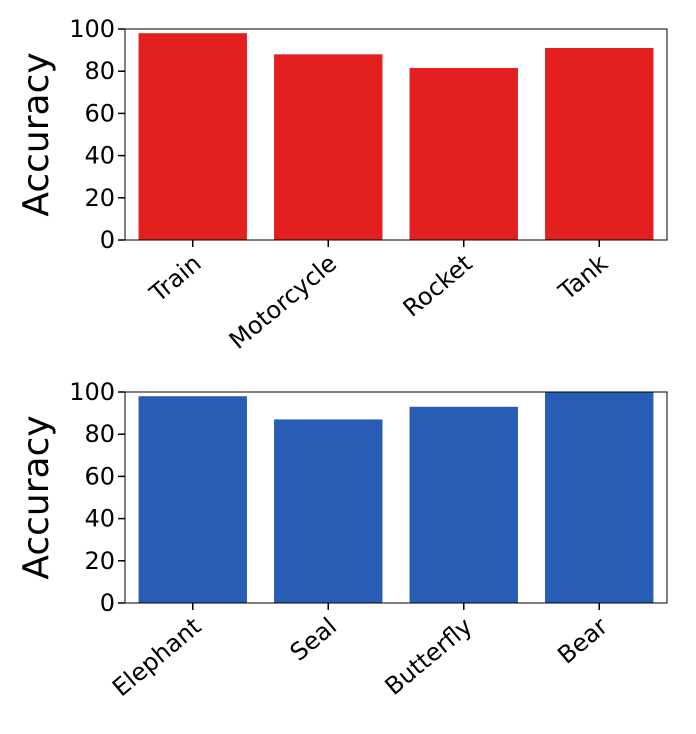  What do you see at coordinates (583, 277) in the screenshot?
I see `x-tick-label-tank: Tank` at bounding box center [583, 277].